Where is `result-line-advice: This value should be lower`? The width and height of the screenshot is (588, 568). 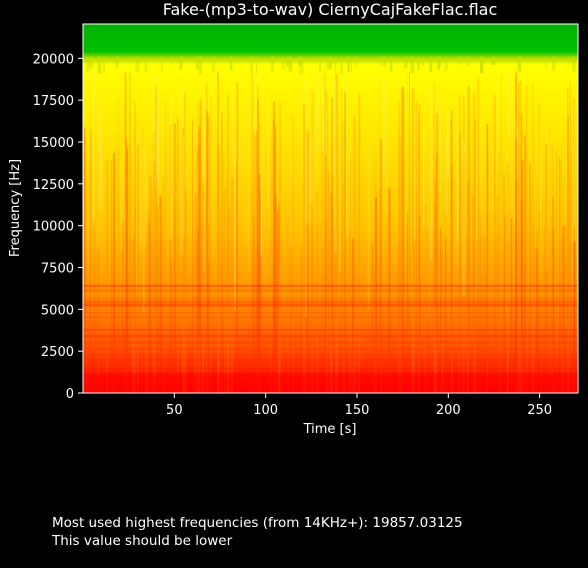
result-line-advice: This value should be lower is located at coordinates (142, 541).